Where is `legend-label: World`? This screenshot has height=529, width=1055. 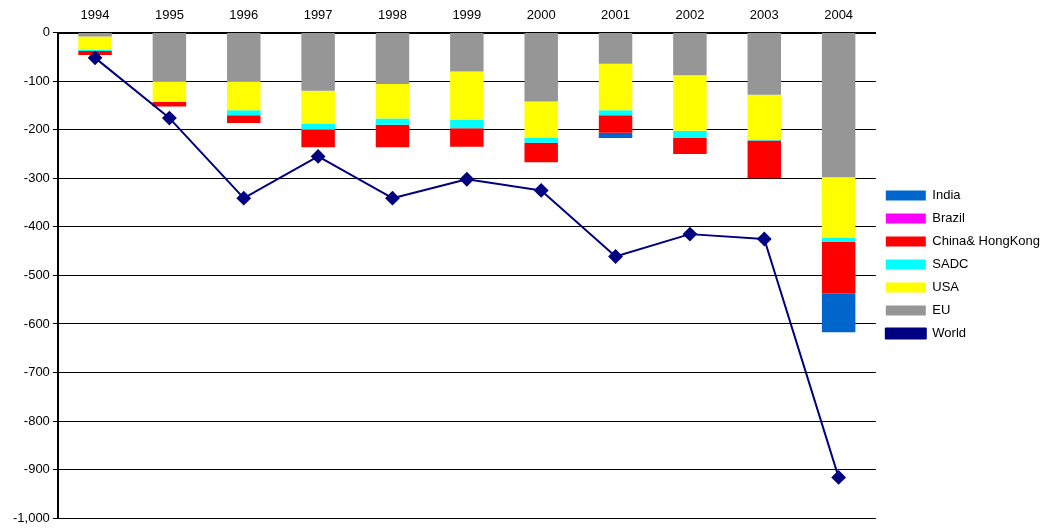 legend-label: World is located at coordinates (949, 333).